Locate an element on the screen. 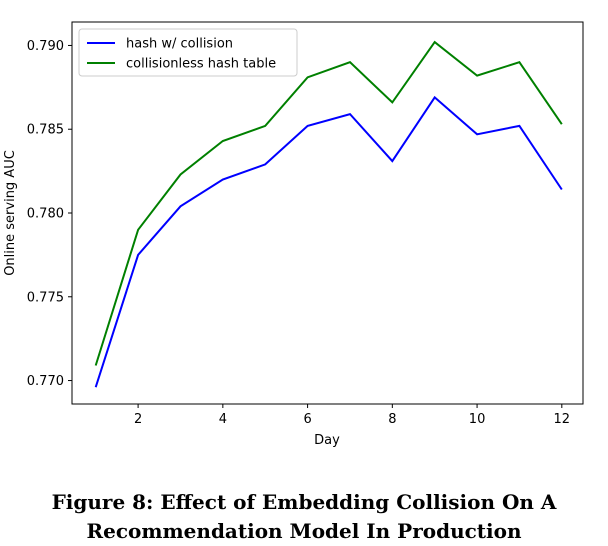 The height and width of the screenshot is (546, 608). x-tick-label: 10 is located at coordinates (477, 419).